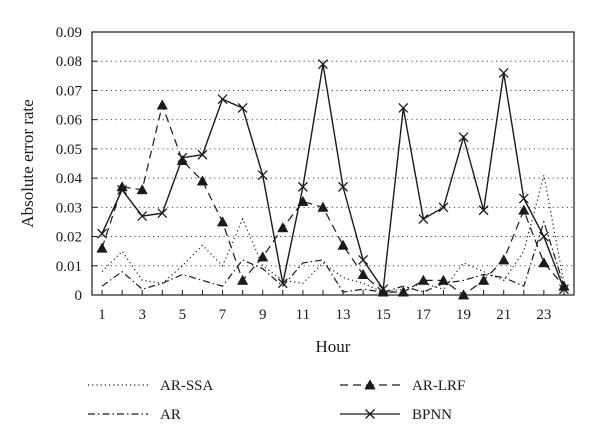 The image size is (600, 443). What do you see at coordinates (69, 150) in the screenshot?
I see `y-tick-label: 0.05` at bounding box center [69, 150].